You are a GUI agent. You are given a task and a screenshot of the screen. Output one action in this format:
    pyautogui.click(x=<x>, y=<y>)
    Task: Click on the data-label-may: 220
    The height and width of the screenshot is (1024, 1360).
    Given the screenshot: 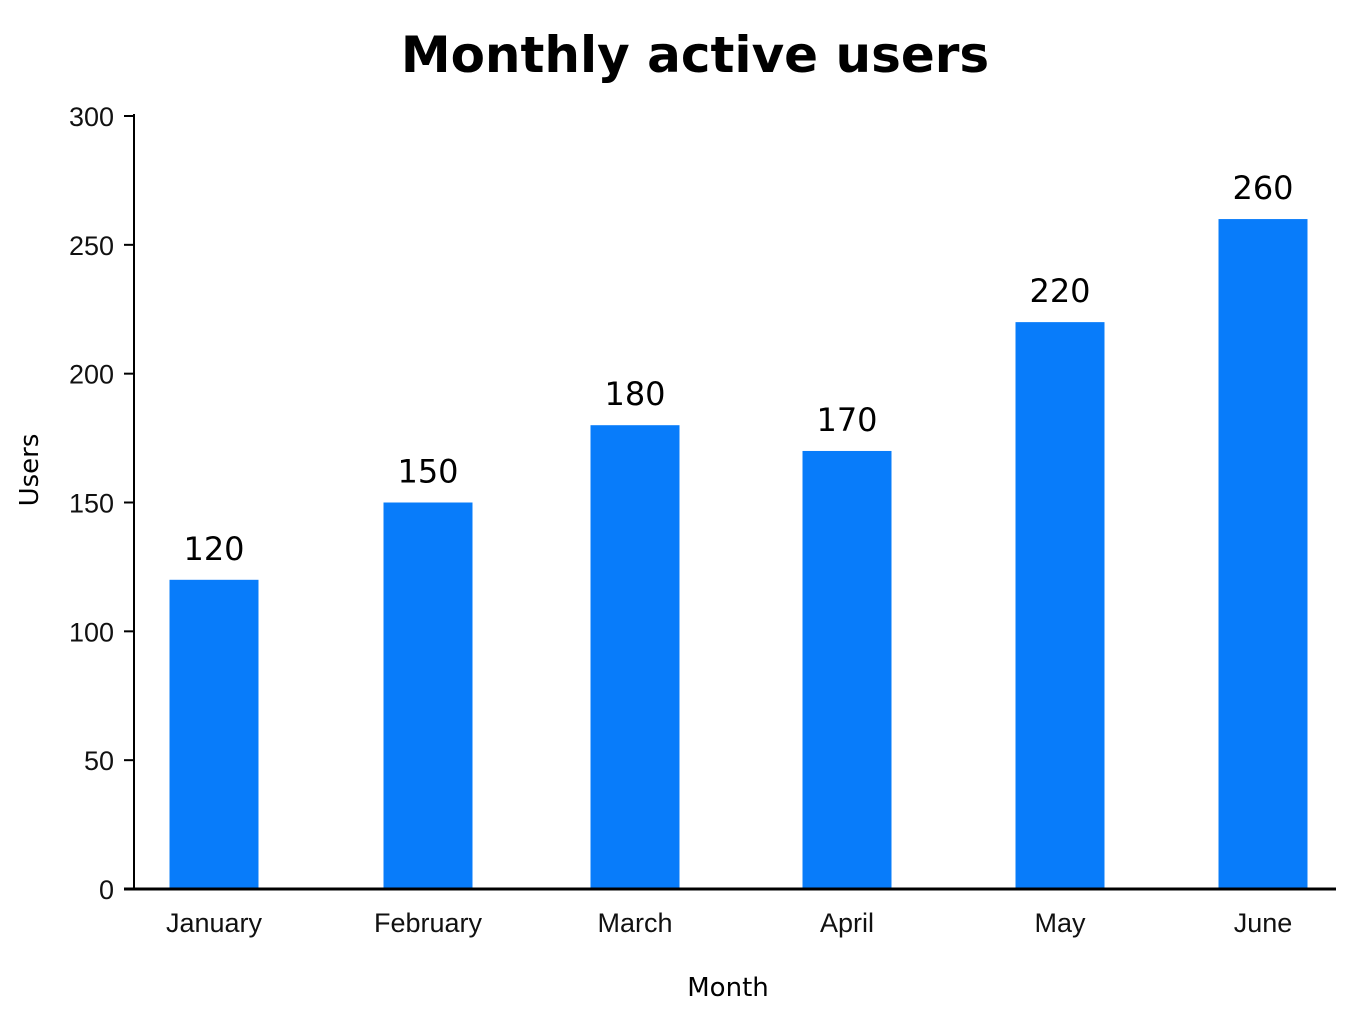 What is the action you would take?
    pyautogui.click(x=1059, y=291)
    